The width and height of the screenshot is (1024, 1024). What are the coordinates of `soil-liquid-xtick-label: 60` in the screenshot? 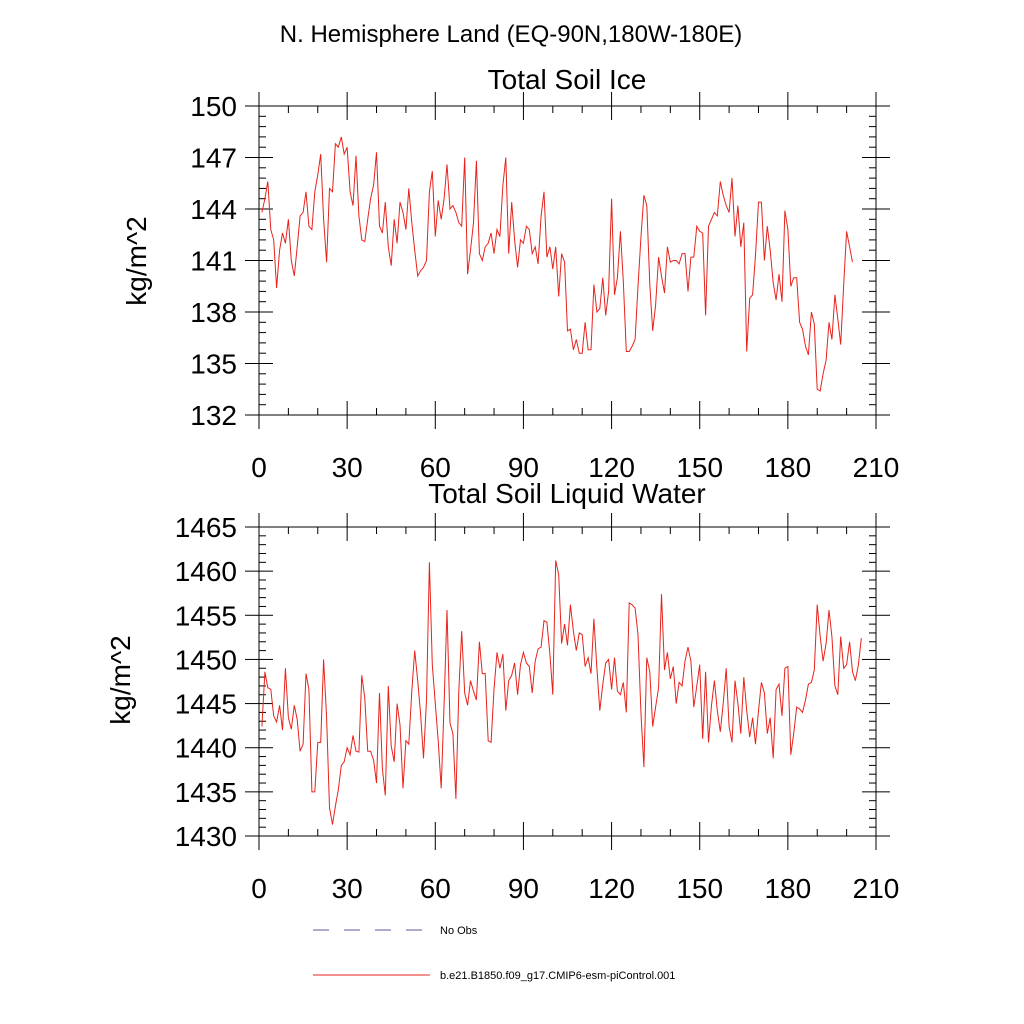 It's located at (435, 888).